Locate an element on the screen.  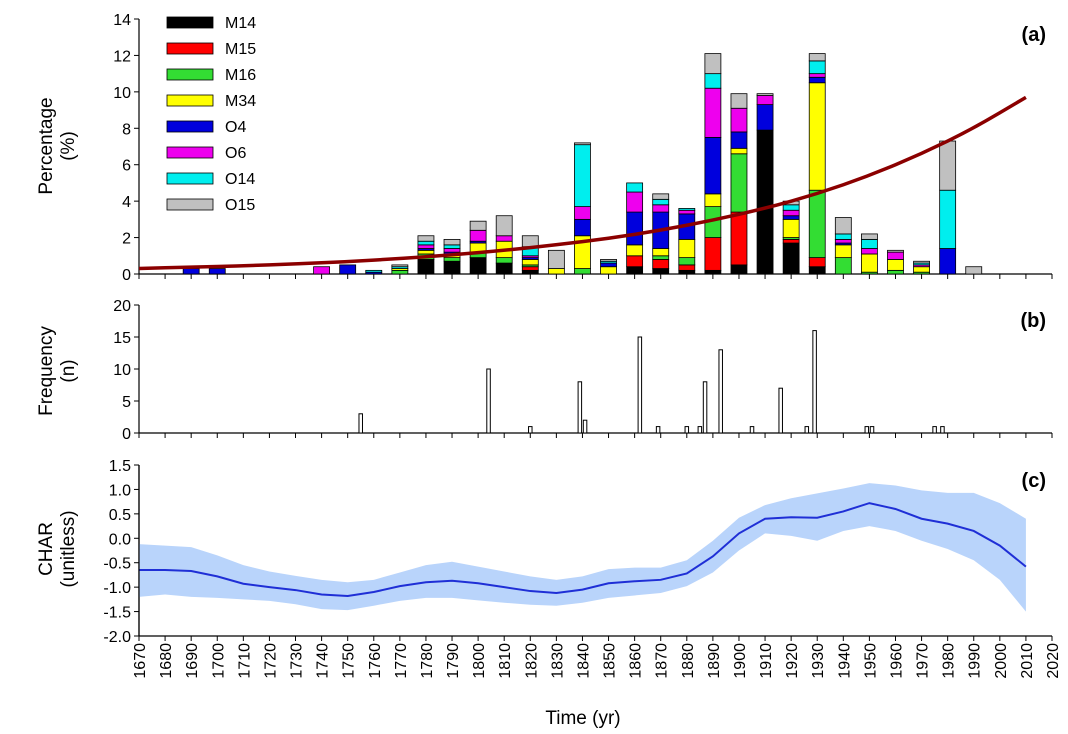
y-tick-label: 12 is located at coordinates (122, 56).